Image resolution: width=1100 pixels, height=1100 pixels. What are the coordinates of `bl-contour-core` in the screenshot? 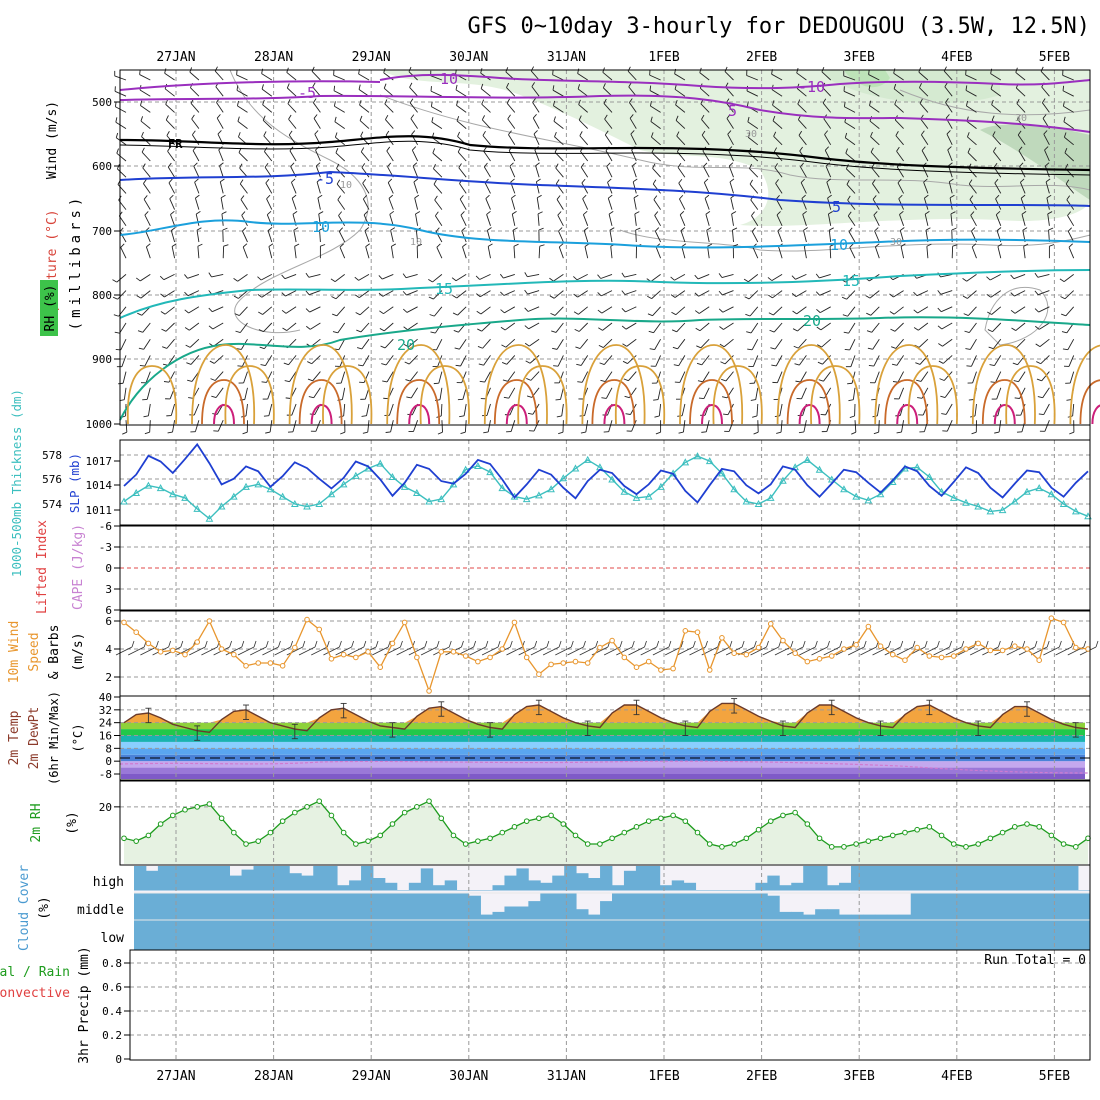 It's located at (321, 414).